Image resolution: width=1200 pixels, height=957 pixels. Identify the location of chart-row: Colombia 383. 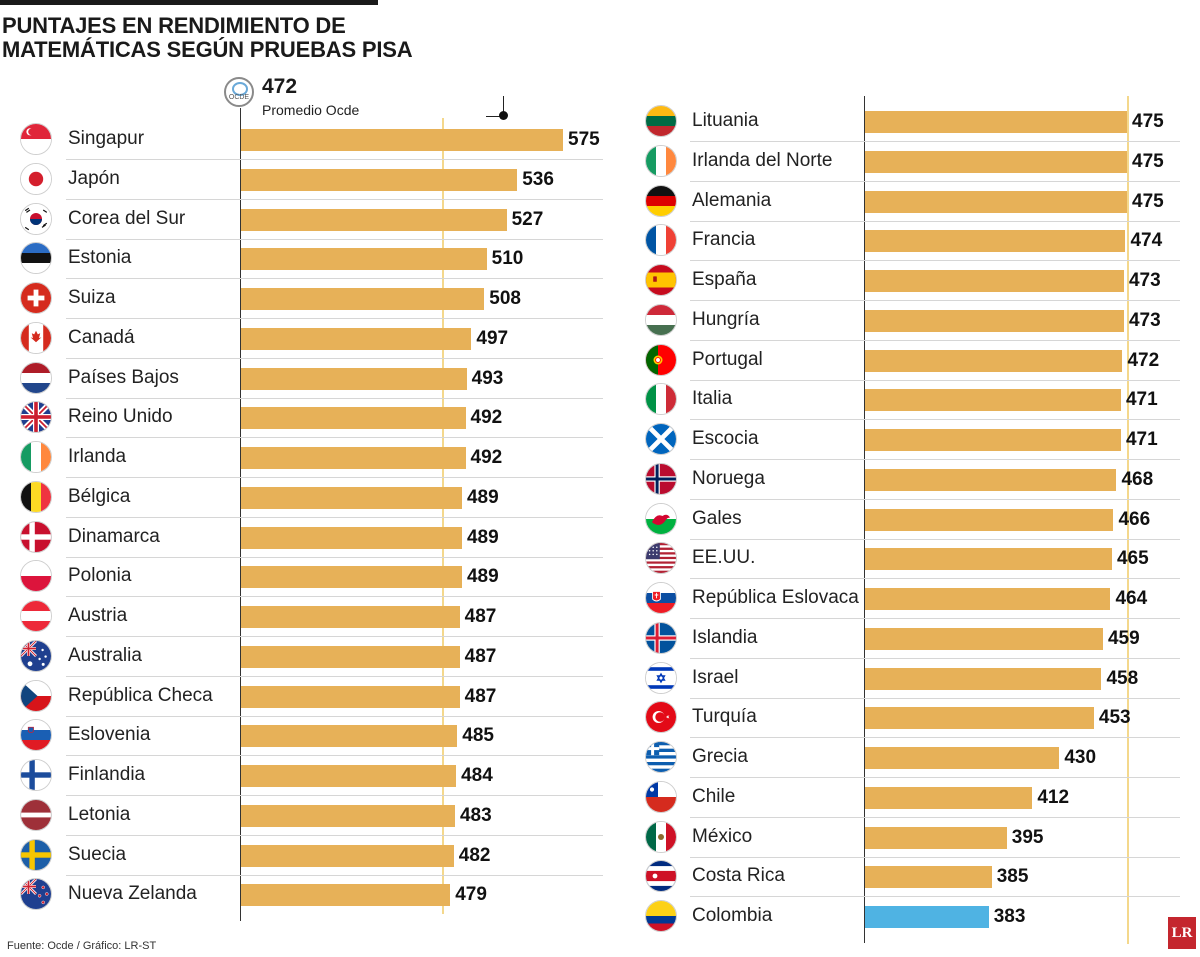
(600, 917).